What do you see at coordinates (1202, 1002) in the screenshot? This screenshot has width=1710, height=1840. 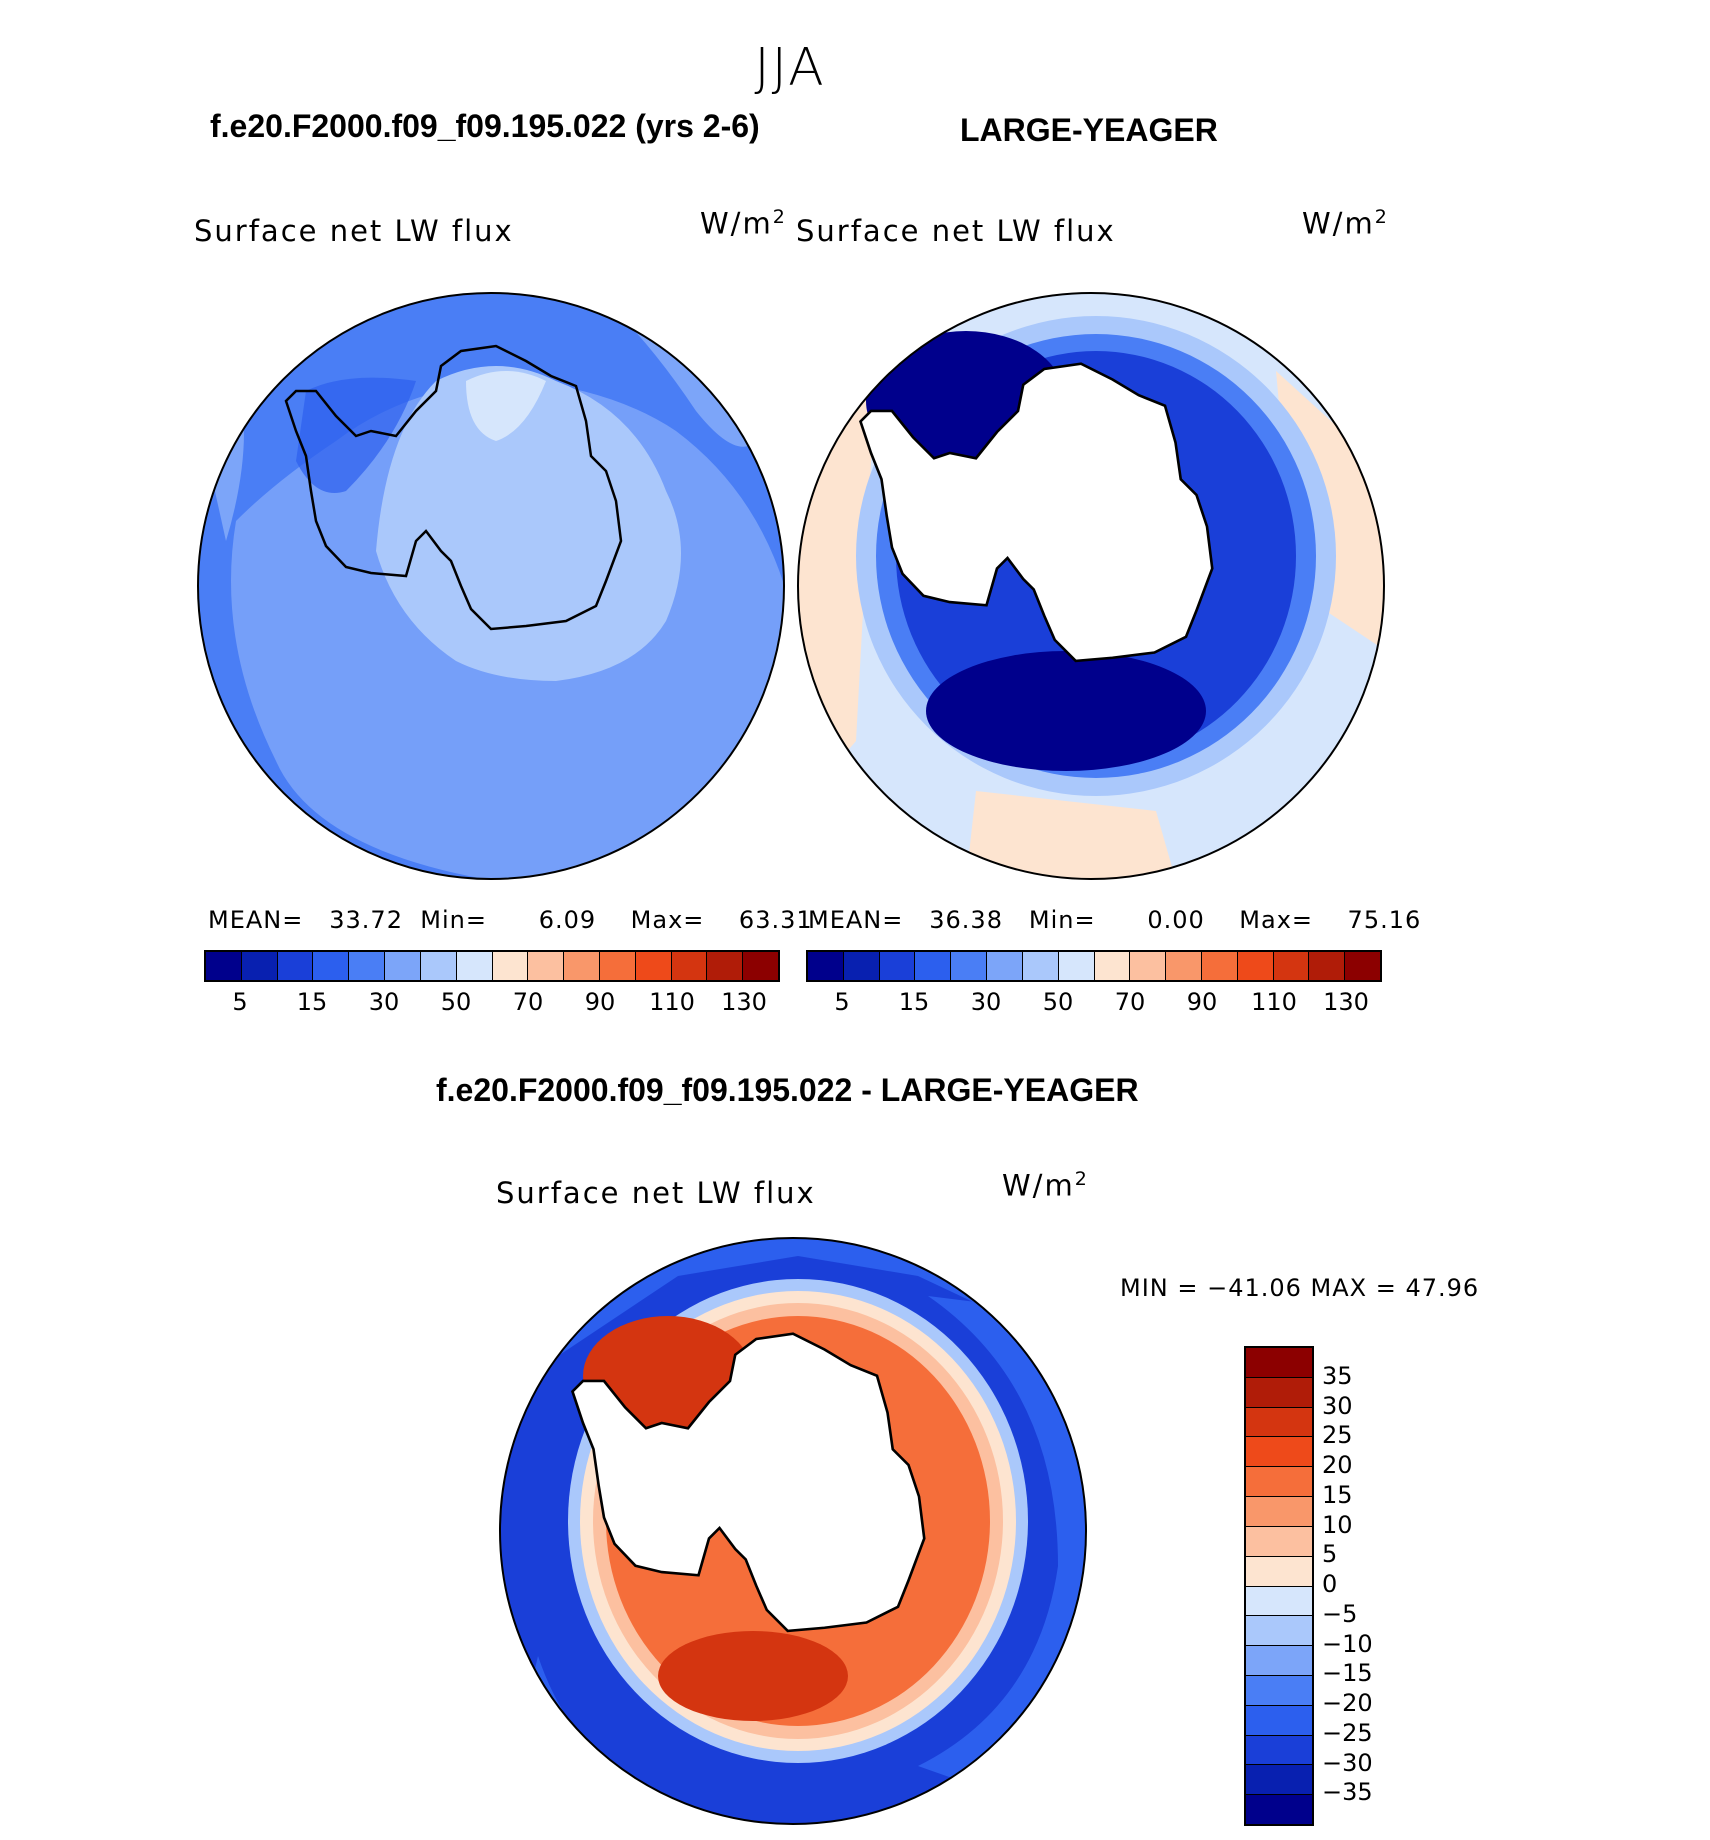 I see `obs-colorbar-tick-label: 90` at bounding box center [1202, 1002].